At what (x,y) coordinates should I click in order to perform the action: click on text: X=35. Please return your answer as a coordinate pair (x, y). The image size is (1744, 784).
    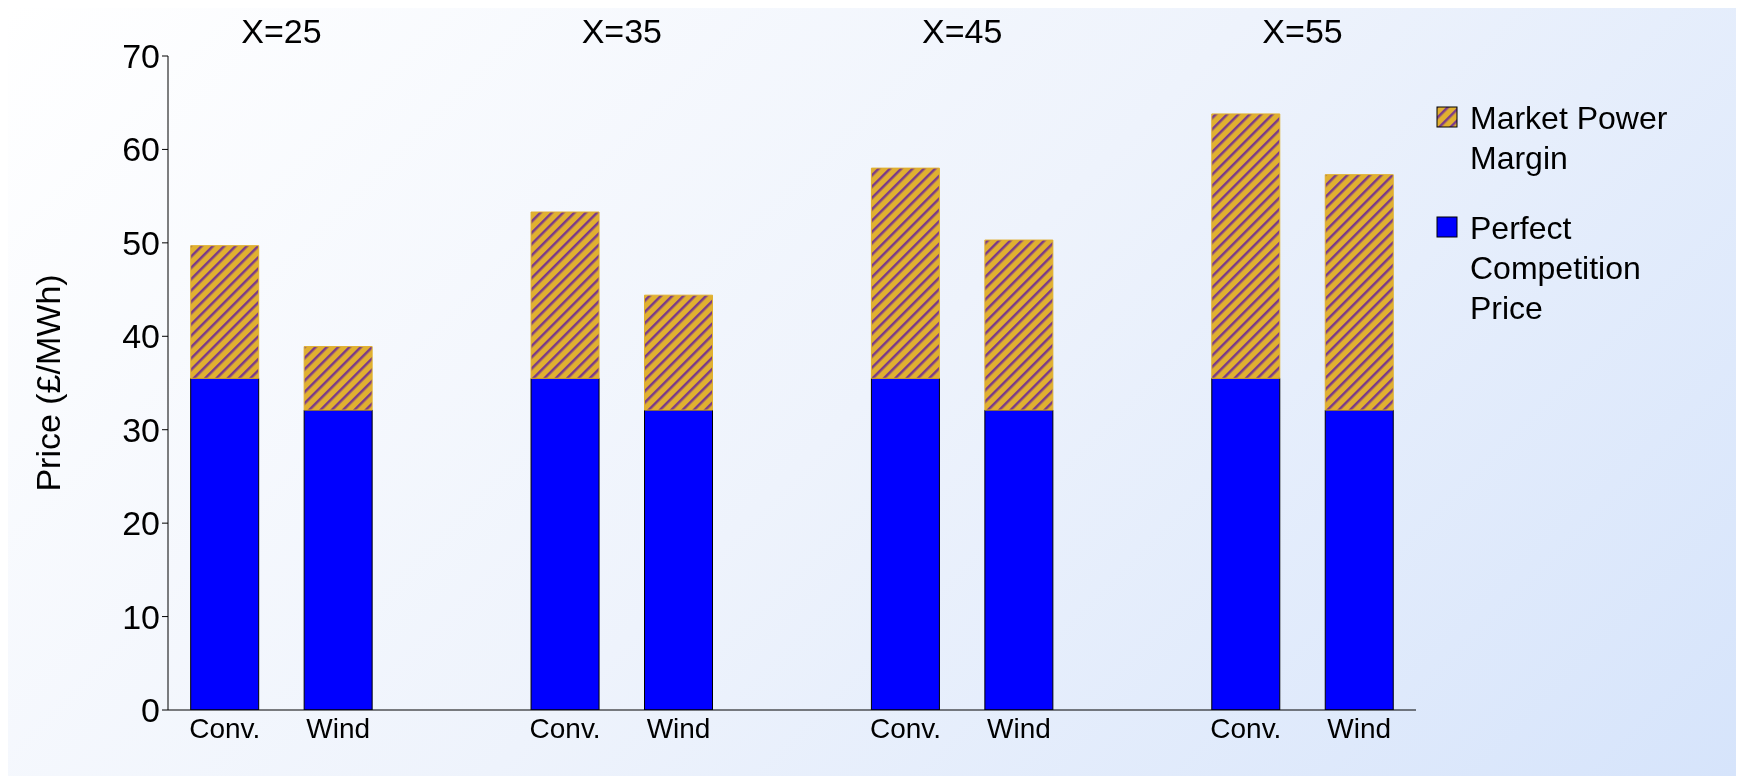
    Looking at the image, I should click on (621, 31).